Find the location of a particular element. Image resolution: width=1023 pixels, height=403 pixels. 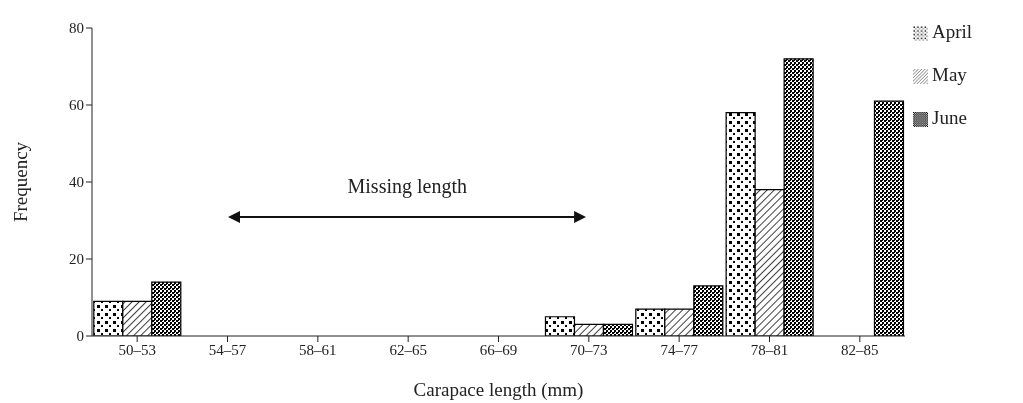

bar is located at coordinates (889, 218).